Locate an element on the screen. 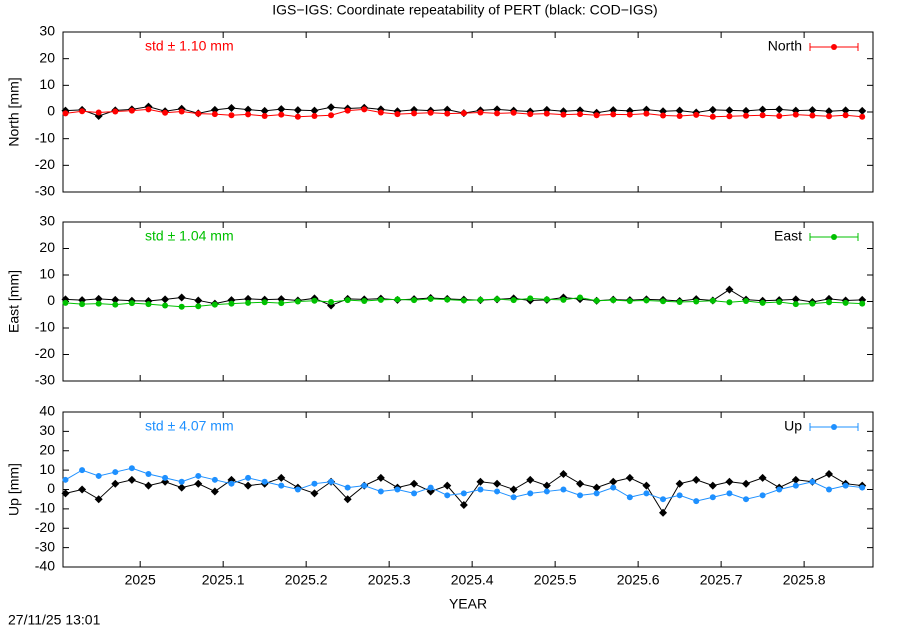 Image resolution: width=900 pixels, height=630 pixels. y-tick-label: -40 is located at coordinates (45, 566).